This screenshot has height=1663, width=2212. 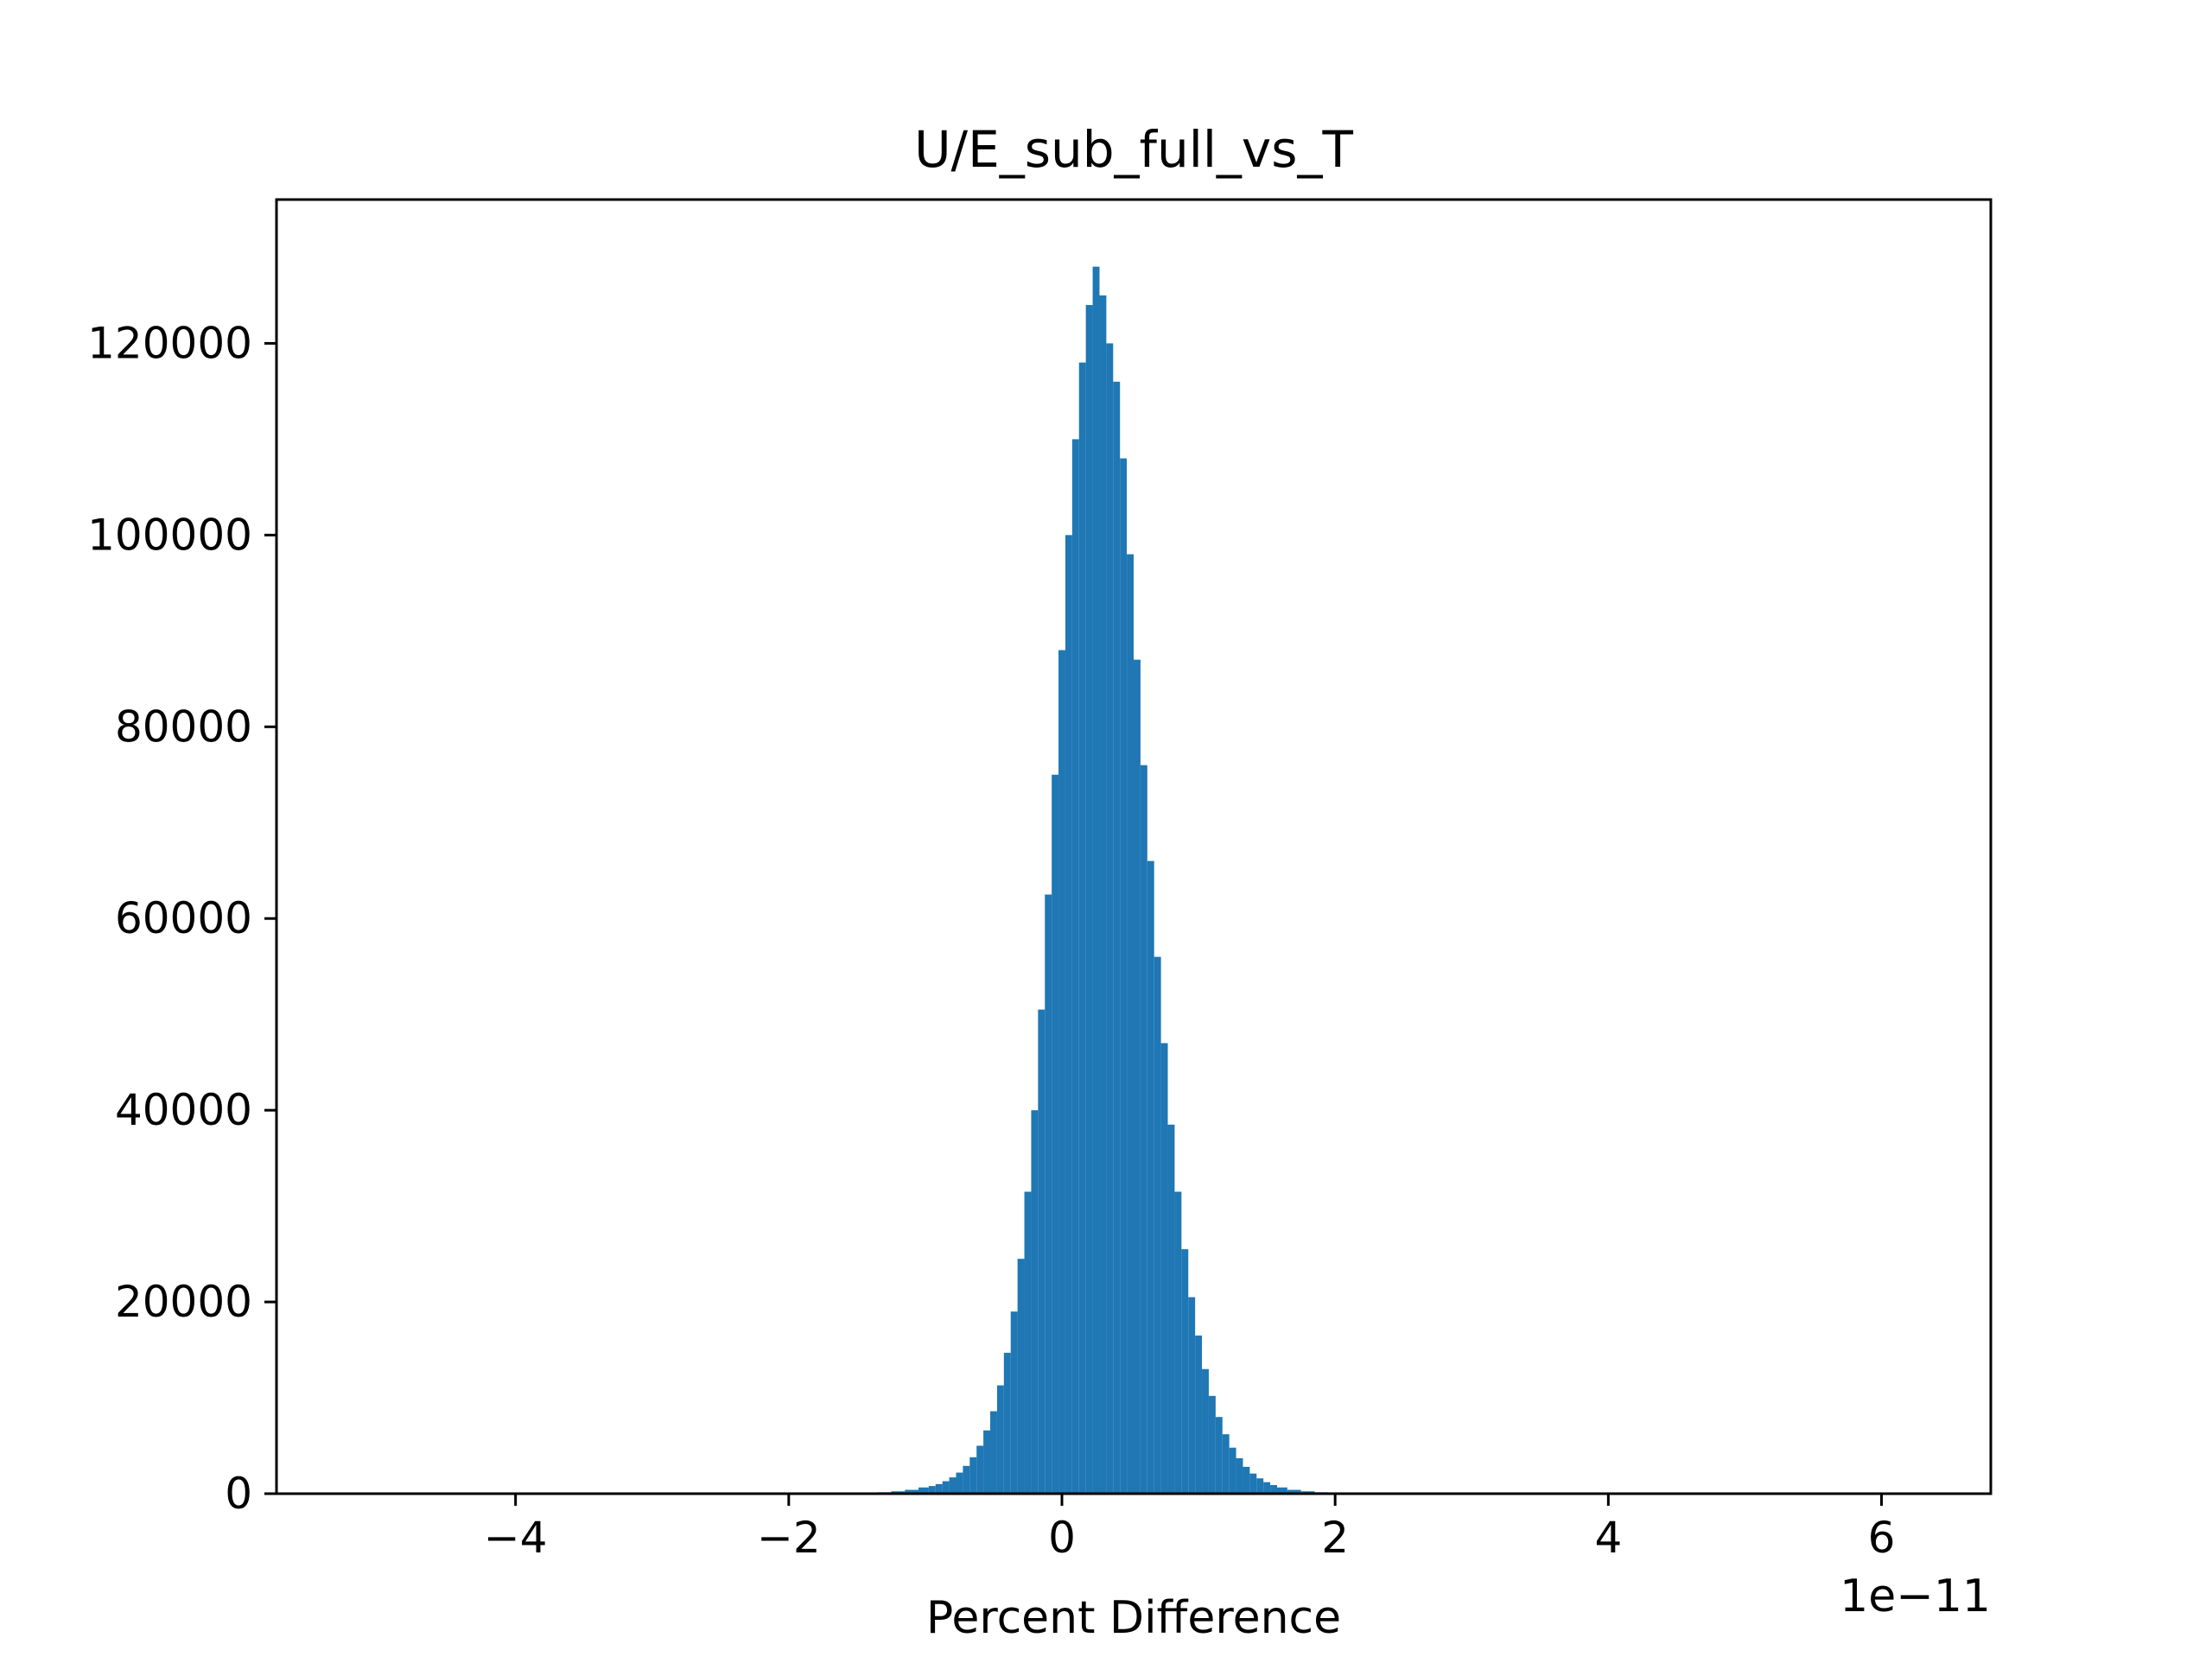 I want to click on y-tick-label: 100000, so click(x=169, y=535).